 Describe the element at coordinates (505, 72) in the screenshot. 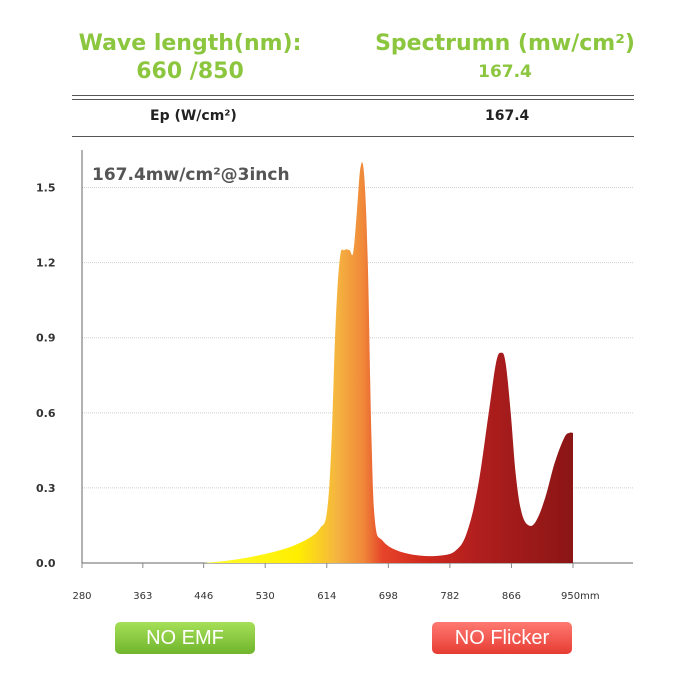

I see `spectrum-value: 167.4` at that location.